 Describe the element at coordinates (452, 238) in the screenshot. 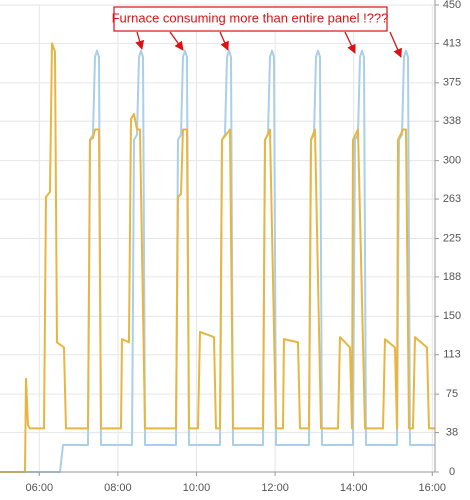

I see `y-tick-label: 225` at that location.